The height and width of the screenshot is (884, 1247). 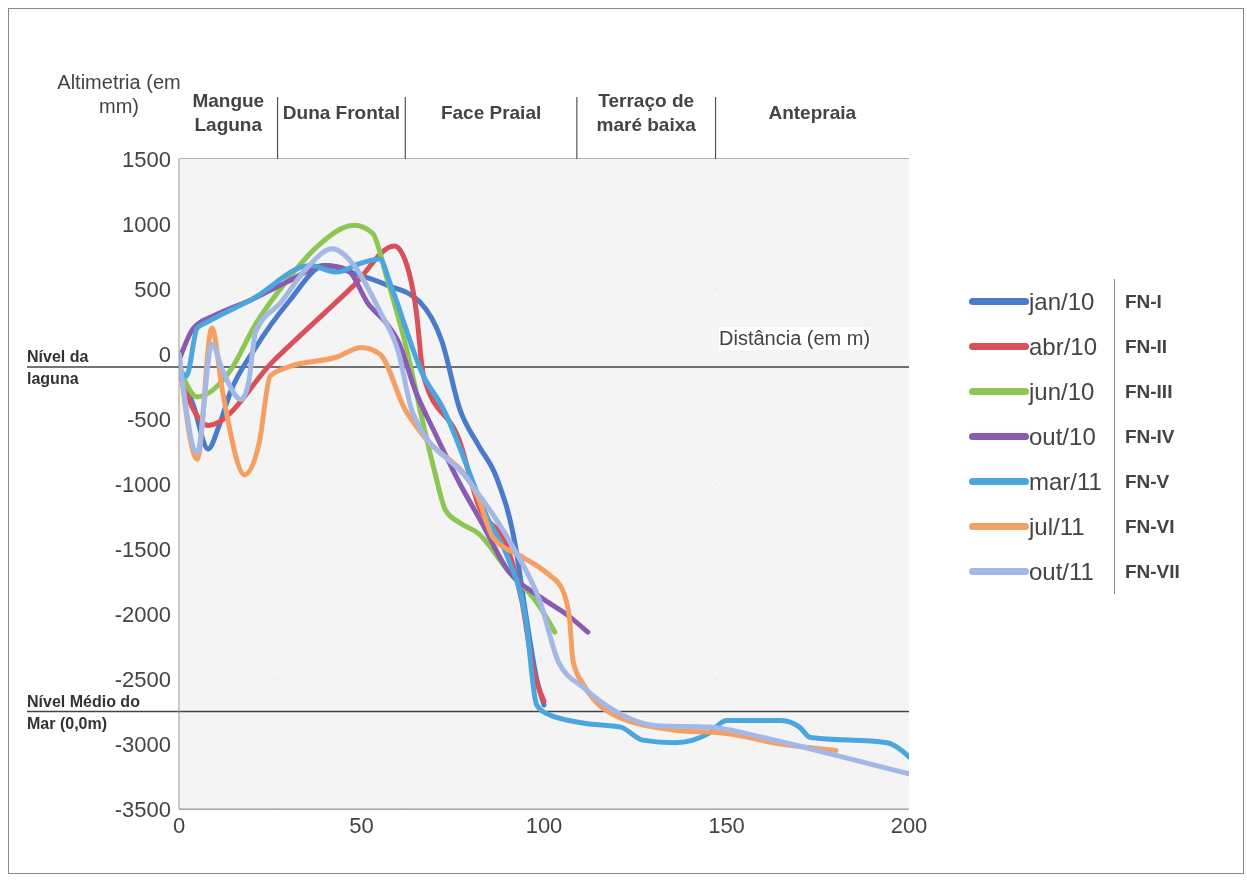 I want to click on text: FN-III, so click(x=1149, y=391).